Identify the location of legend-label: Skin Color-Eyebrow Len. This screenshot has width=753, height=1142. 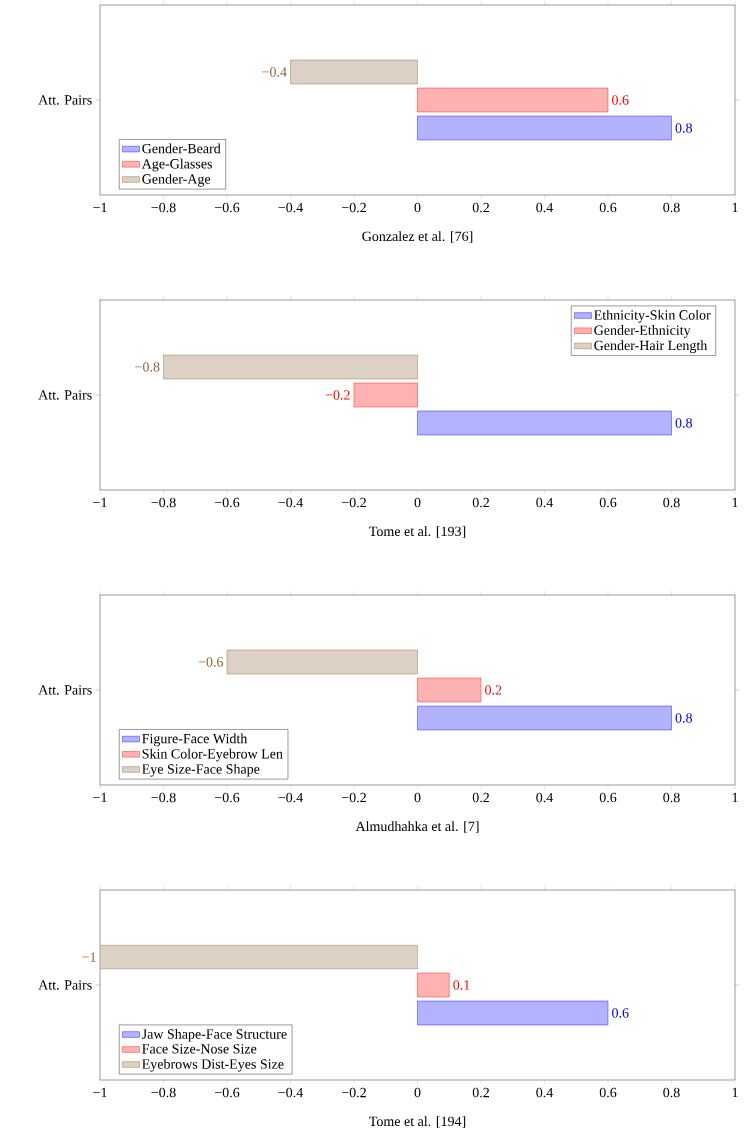
(212, 755).